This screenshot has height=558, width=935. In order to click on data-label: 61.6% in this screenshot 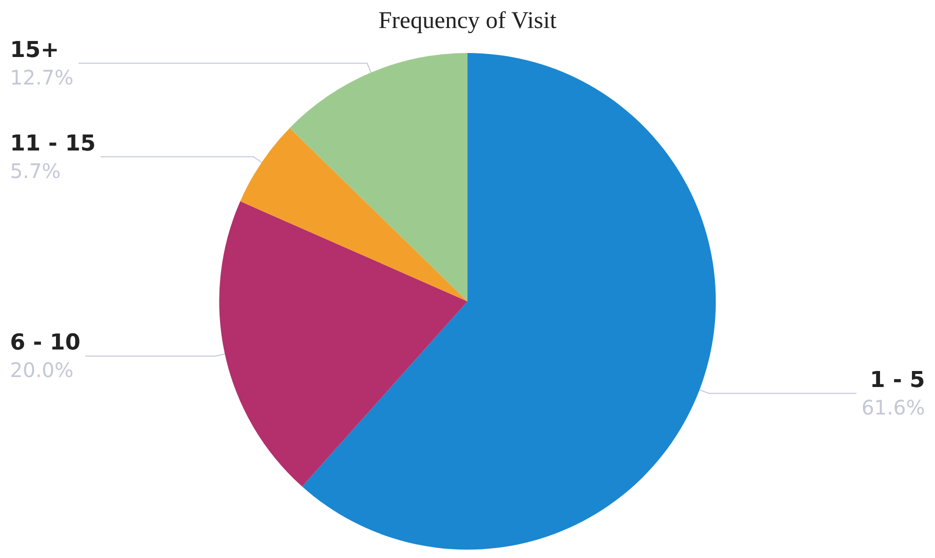, I will do `click(893, 407)`.